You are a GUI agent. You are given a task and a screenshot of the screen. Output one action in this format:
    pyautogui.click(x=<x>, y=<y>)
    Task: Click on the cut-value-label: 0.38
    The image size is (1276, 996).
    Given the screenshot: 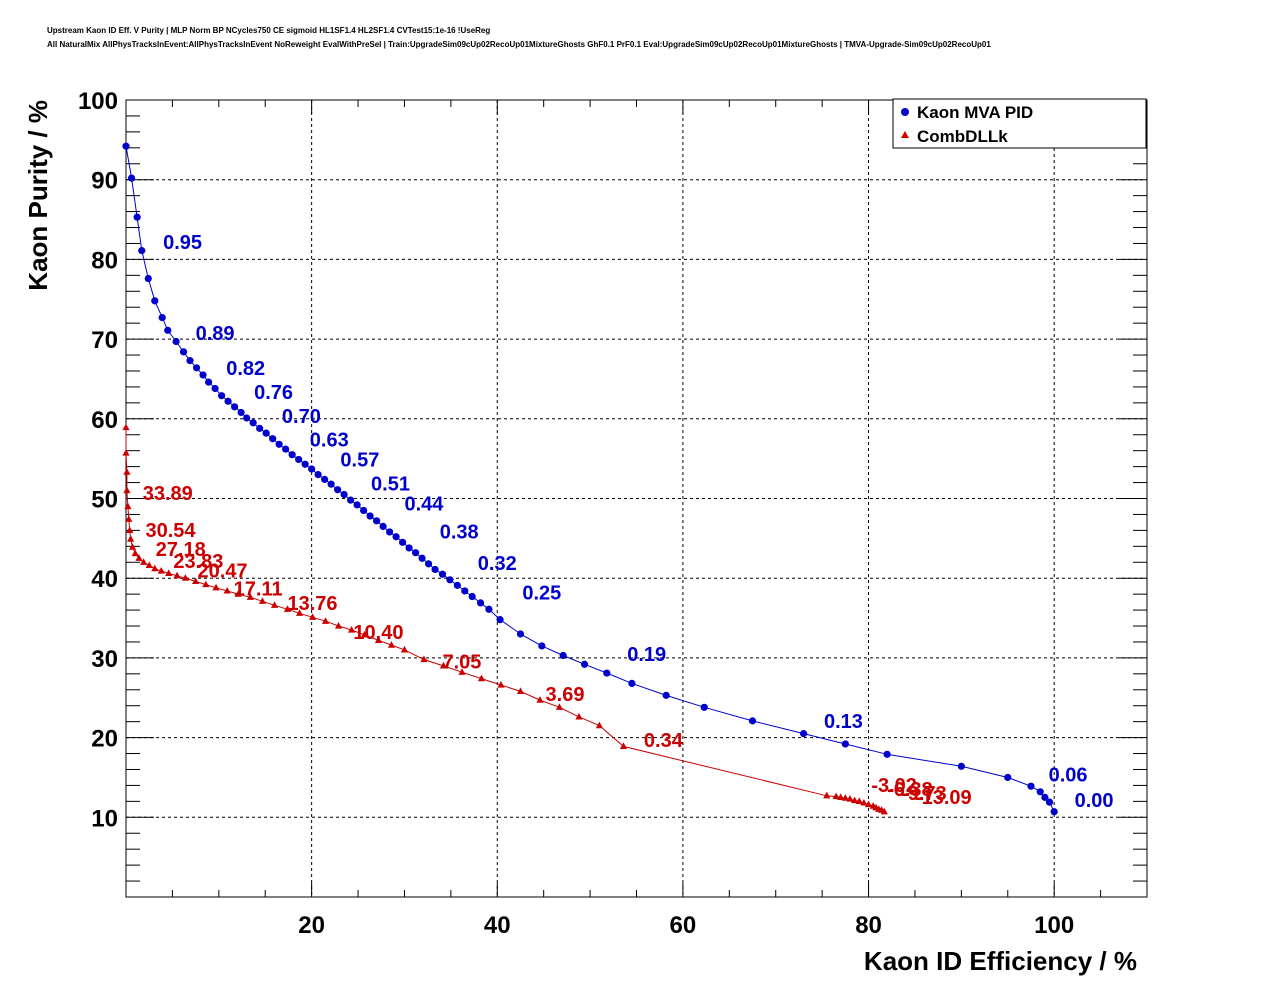 What is the action you would take?
    pyautogui.click(x=459, y=532)
    